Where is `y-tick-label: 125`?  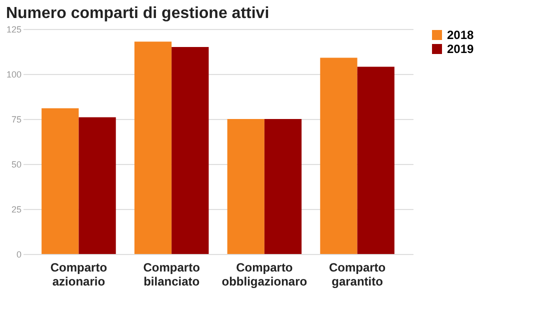
y-tick-label: 125 is located at coordinates (14, 29).